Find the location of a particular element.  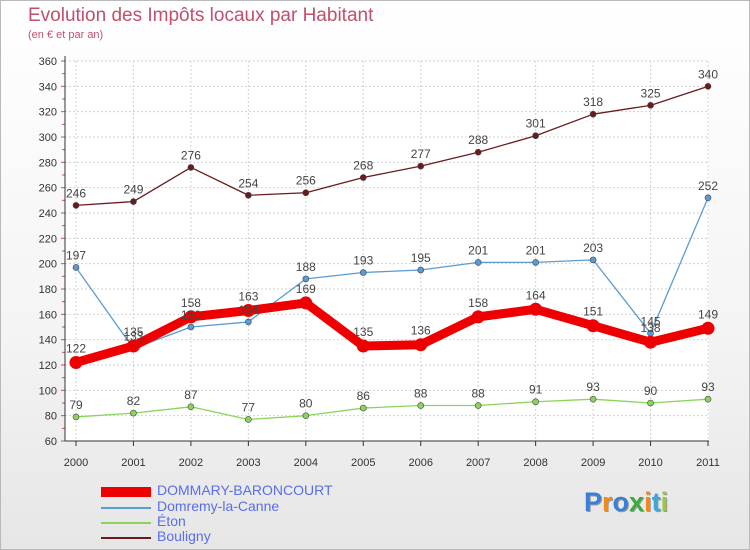

data-label: 151 is located at coordinates (593, 312).